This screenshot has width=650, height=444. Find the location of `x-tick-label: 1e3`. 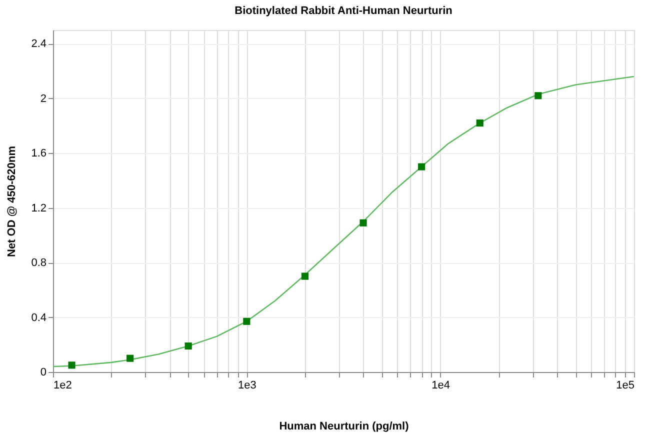

x-tick-label: 1e3 is located at coordinates (247, 386).